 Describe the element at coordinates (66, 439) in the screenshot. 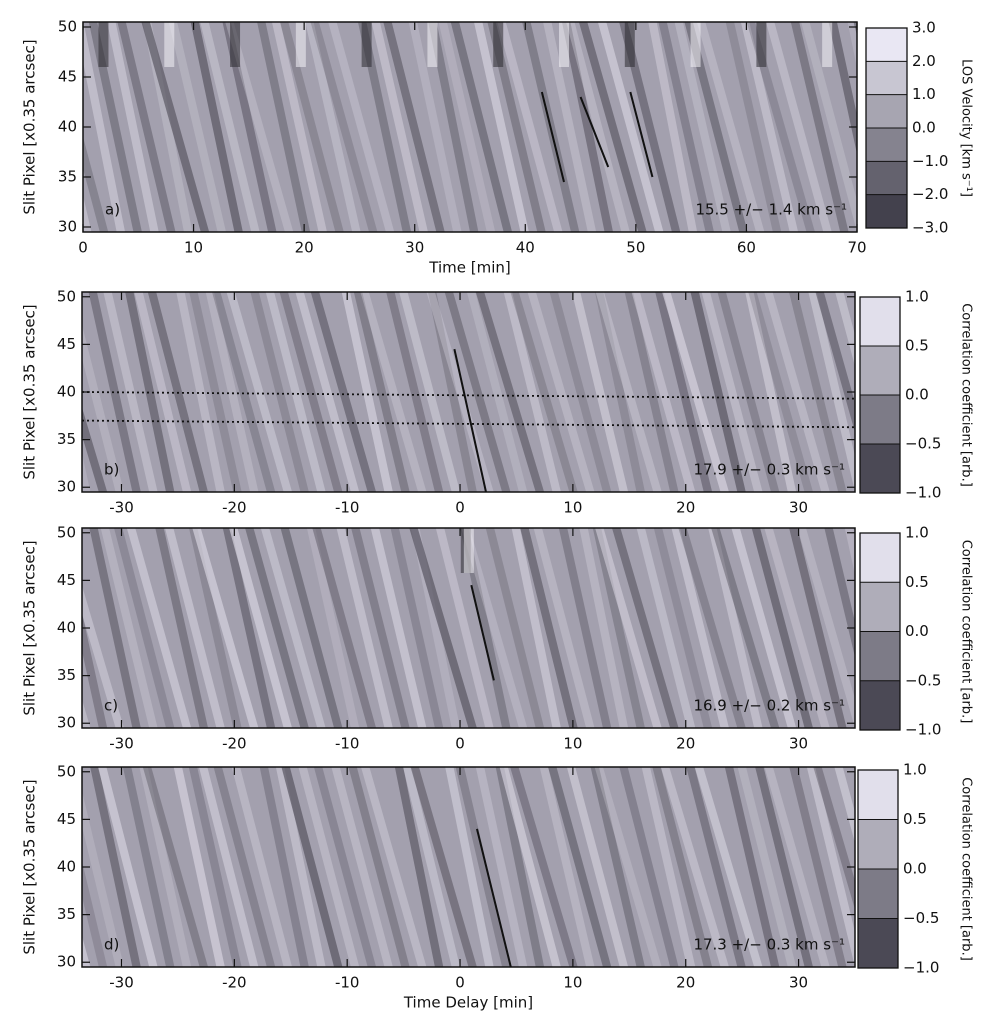

I see `y-tick-label: 35` at that location.